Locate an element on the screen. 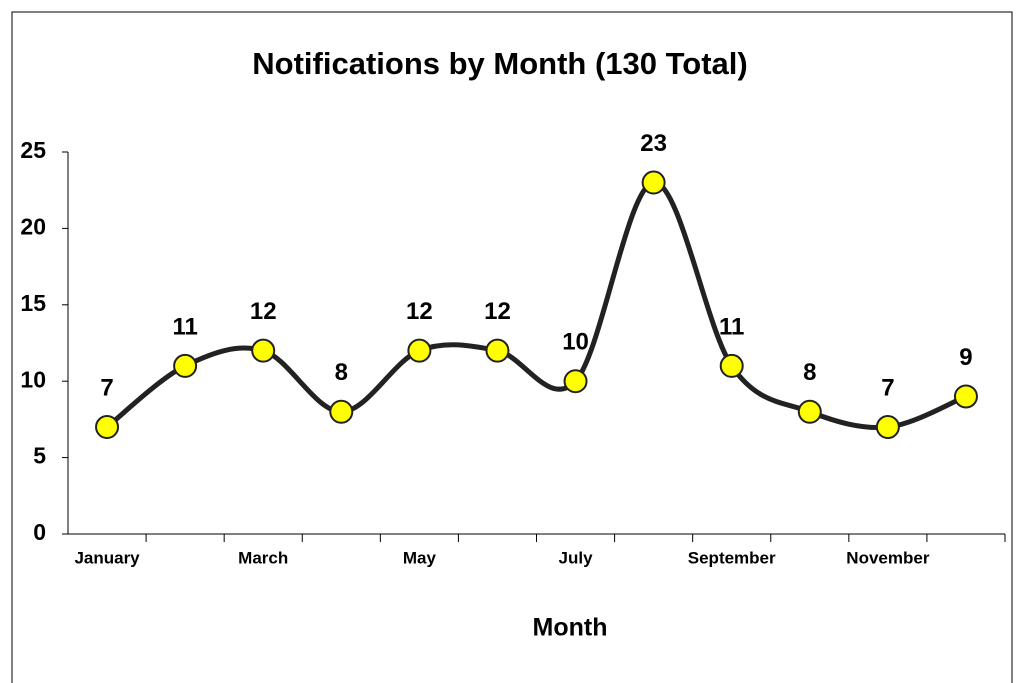  x-tick-label: November is located at coordinates (888, 557).